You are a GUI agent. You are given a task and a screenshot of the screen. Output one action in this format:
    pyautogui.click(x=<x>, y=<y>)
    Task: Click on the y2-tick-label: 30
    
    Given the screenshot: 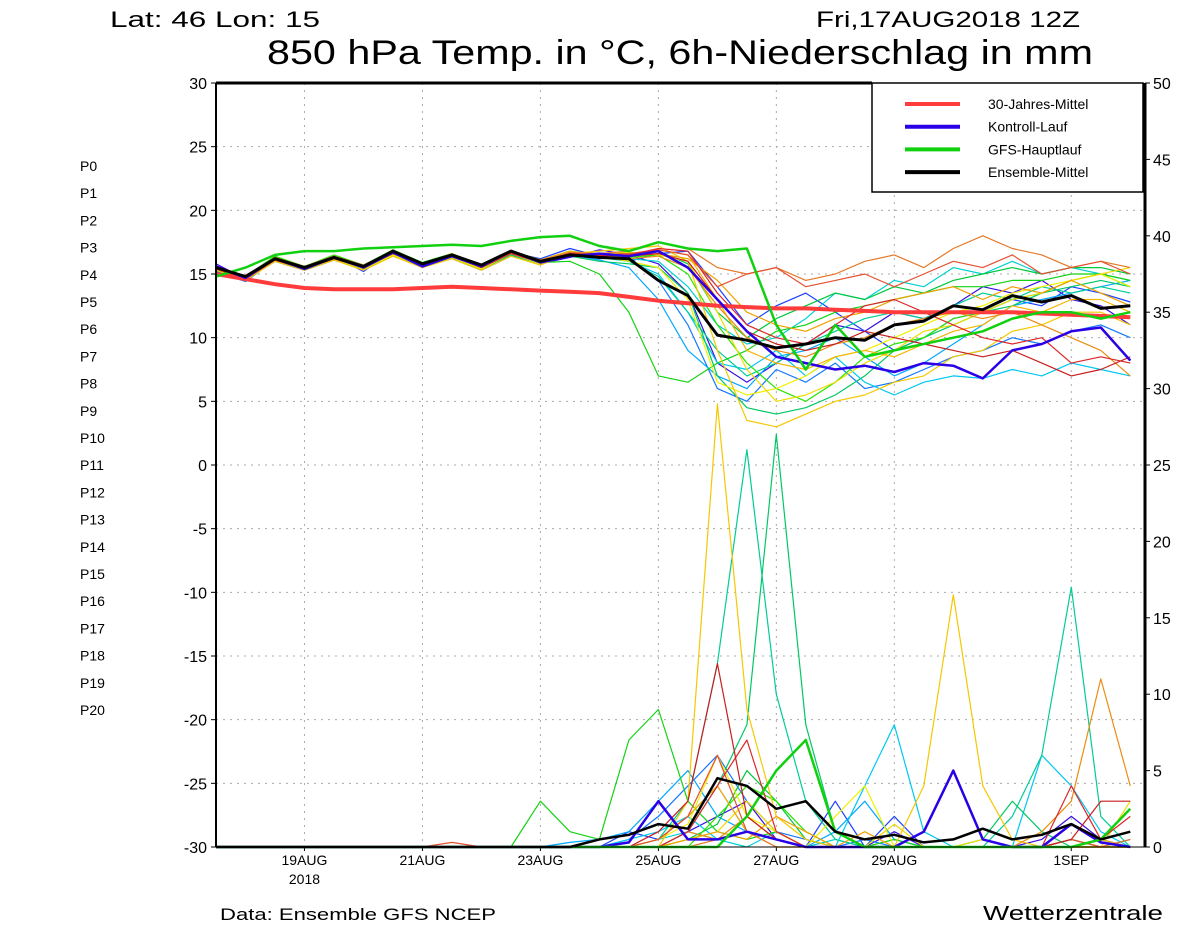 What is the action you would take?
    pyautogui.click(x=1162, y=390)
    